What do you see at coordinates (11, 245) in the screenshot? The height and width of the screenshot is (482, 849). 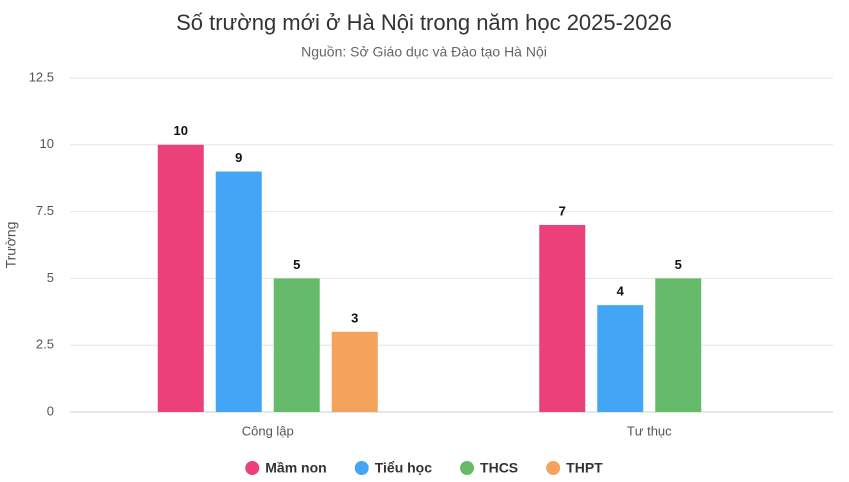 I see `y-axis-label: Trường` at bounding box center [11, 245].